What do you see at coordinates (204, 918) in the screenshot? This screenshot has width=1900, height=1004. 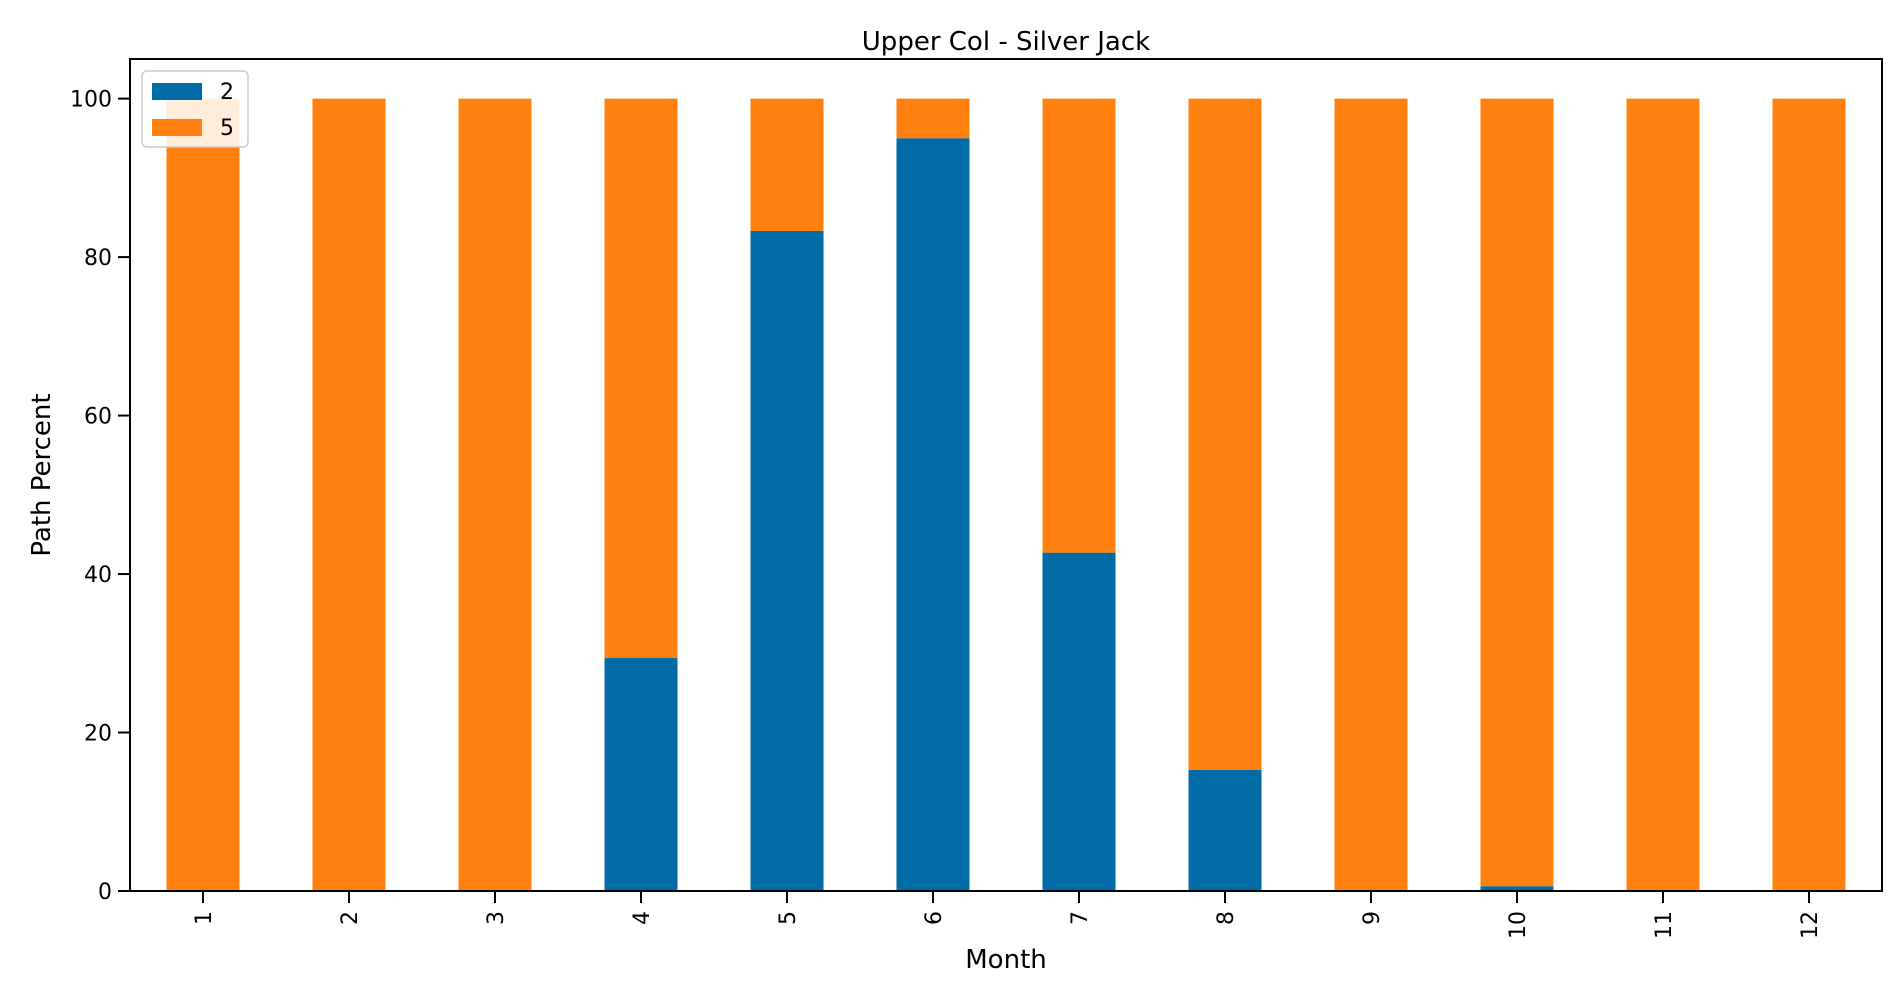 I see `x-tick-label: 1` at bounding box center [204, 918].